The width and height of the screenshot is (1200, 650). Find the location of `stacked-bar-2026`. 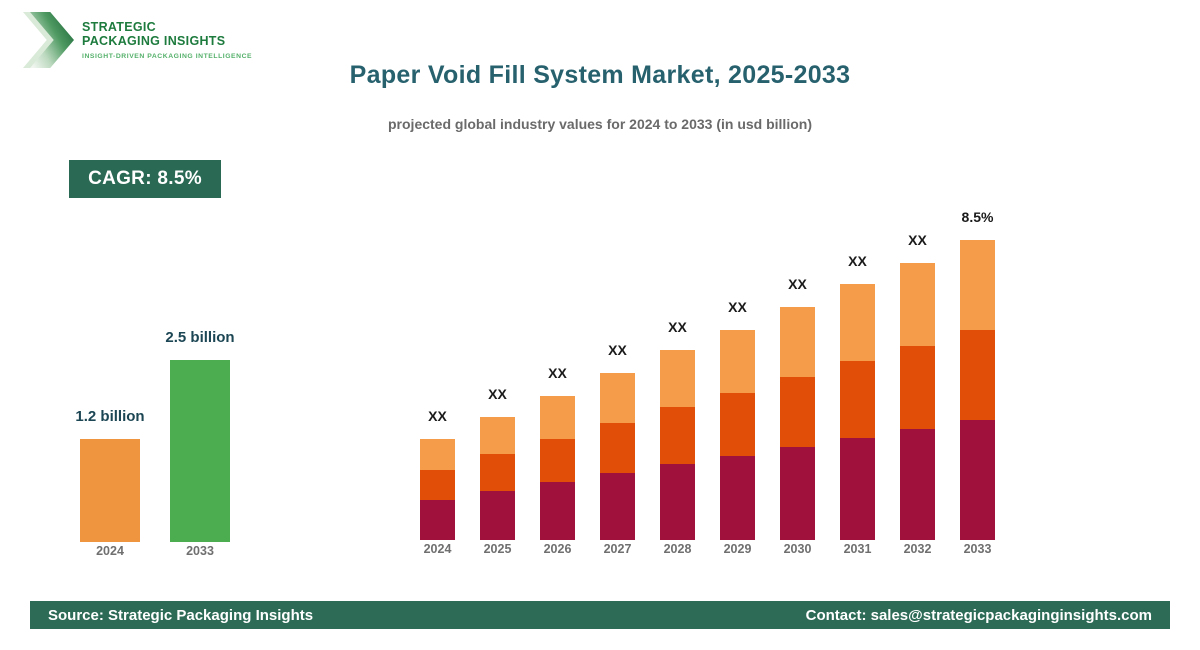

stacked-bar-2026 is located at coordinates (557, 468).